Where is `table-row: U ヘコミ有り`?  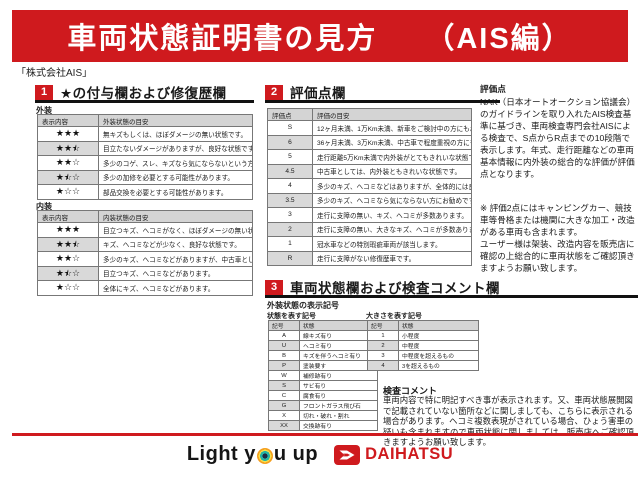 table-row: U ヘコミ有り is located at coordinates (323, 345).